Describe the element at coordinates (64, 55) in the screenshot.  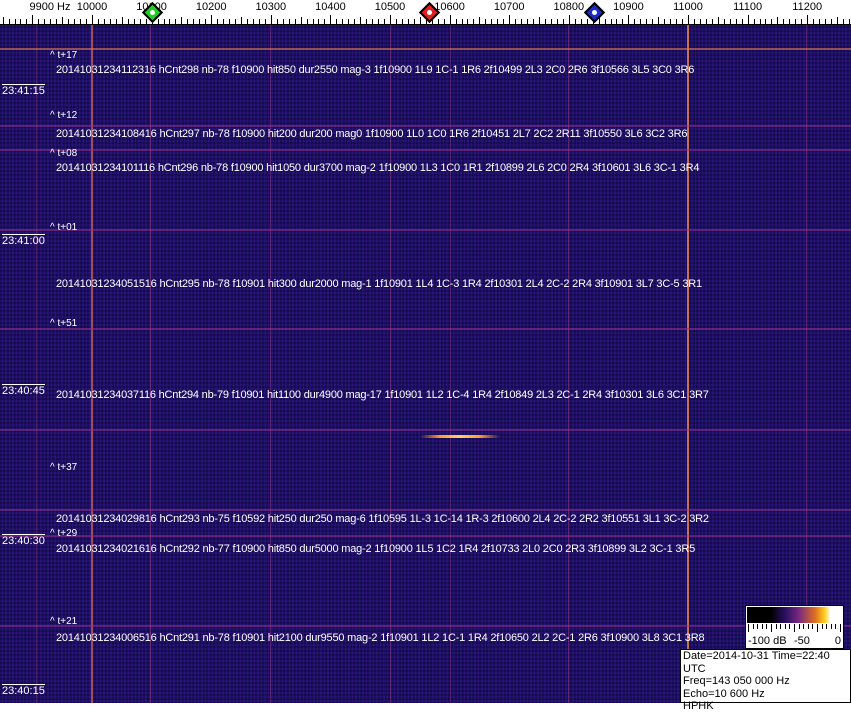
I see `time-offset-label: ^ t+17` at that location.